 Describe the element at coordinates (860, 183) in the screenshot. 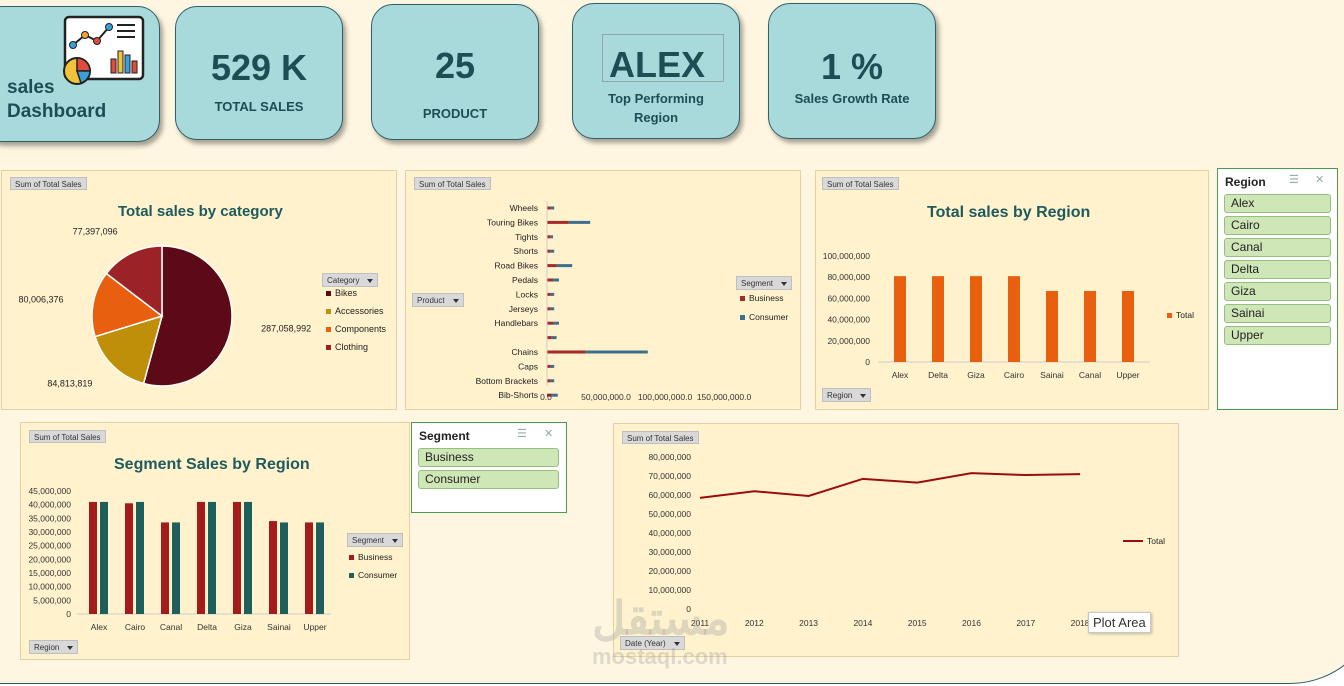

I see `region-field-button: Sum of Total Sales` at that location.